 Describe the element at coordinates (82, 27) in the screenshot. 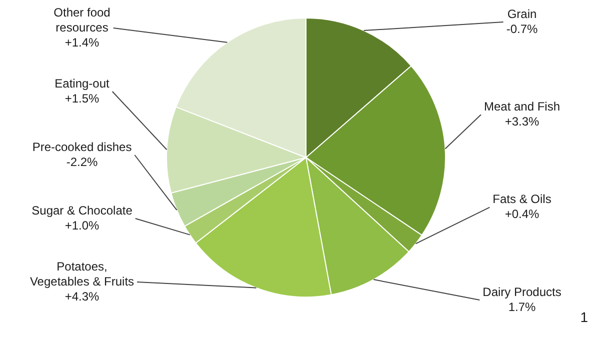

I see `slice-label: Other food resources +1.4%` at that location.